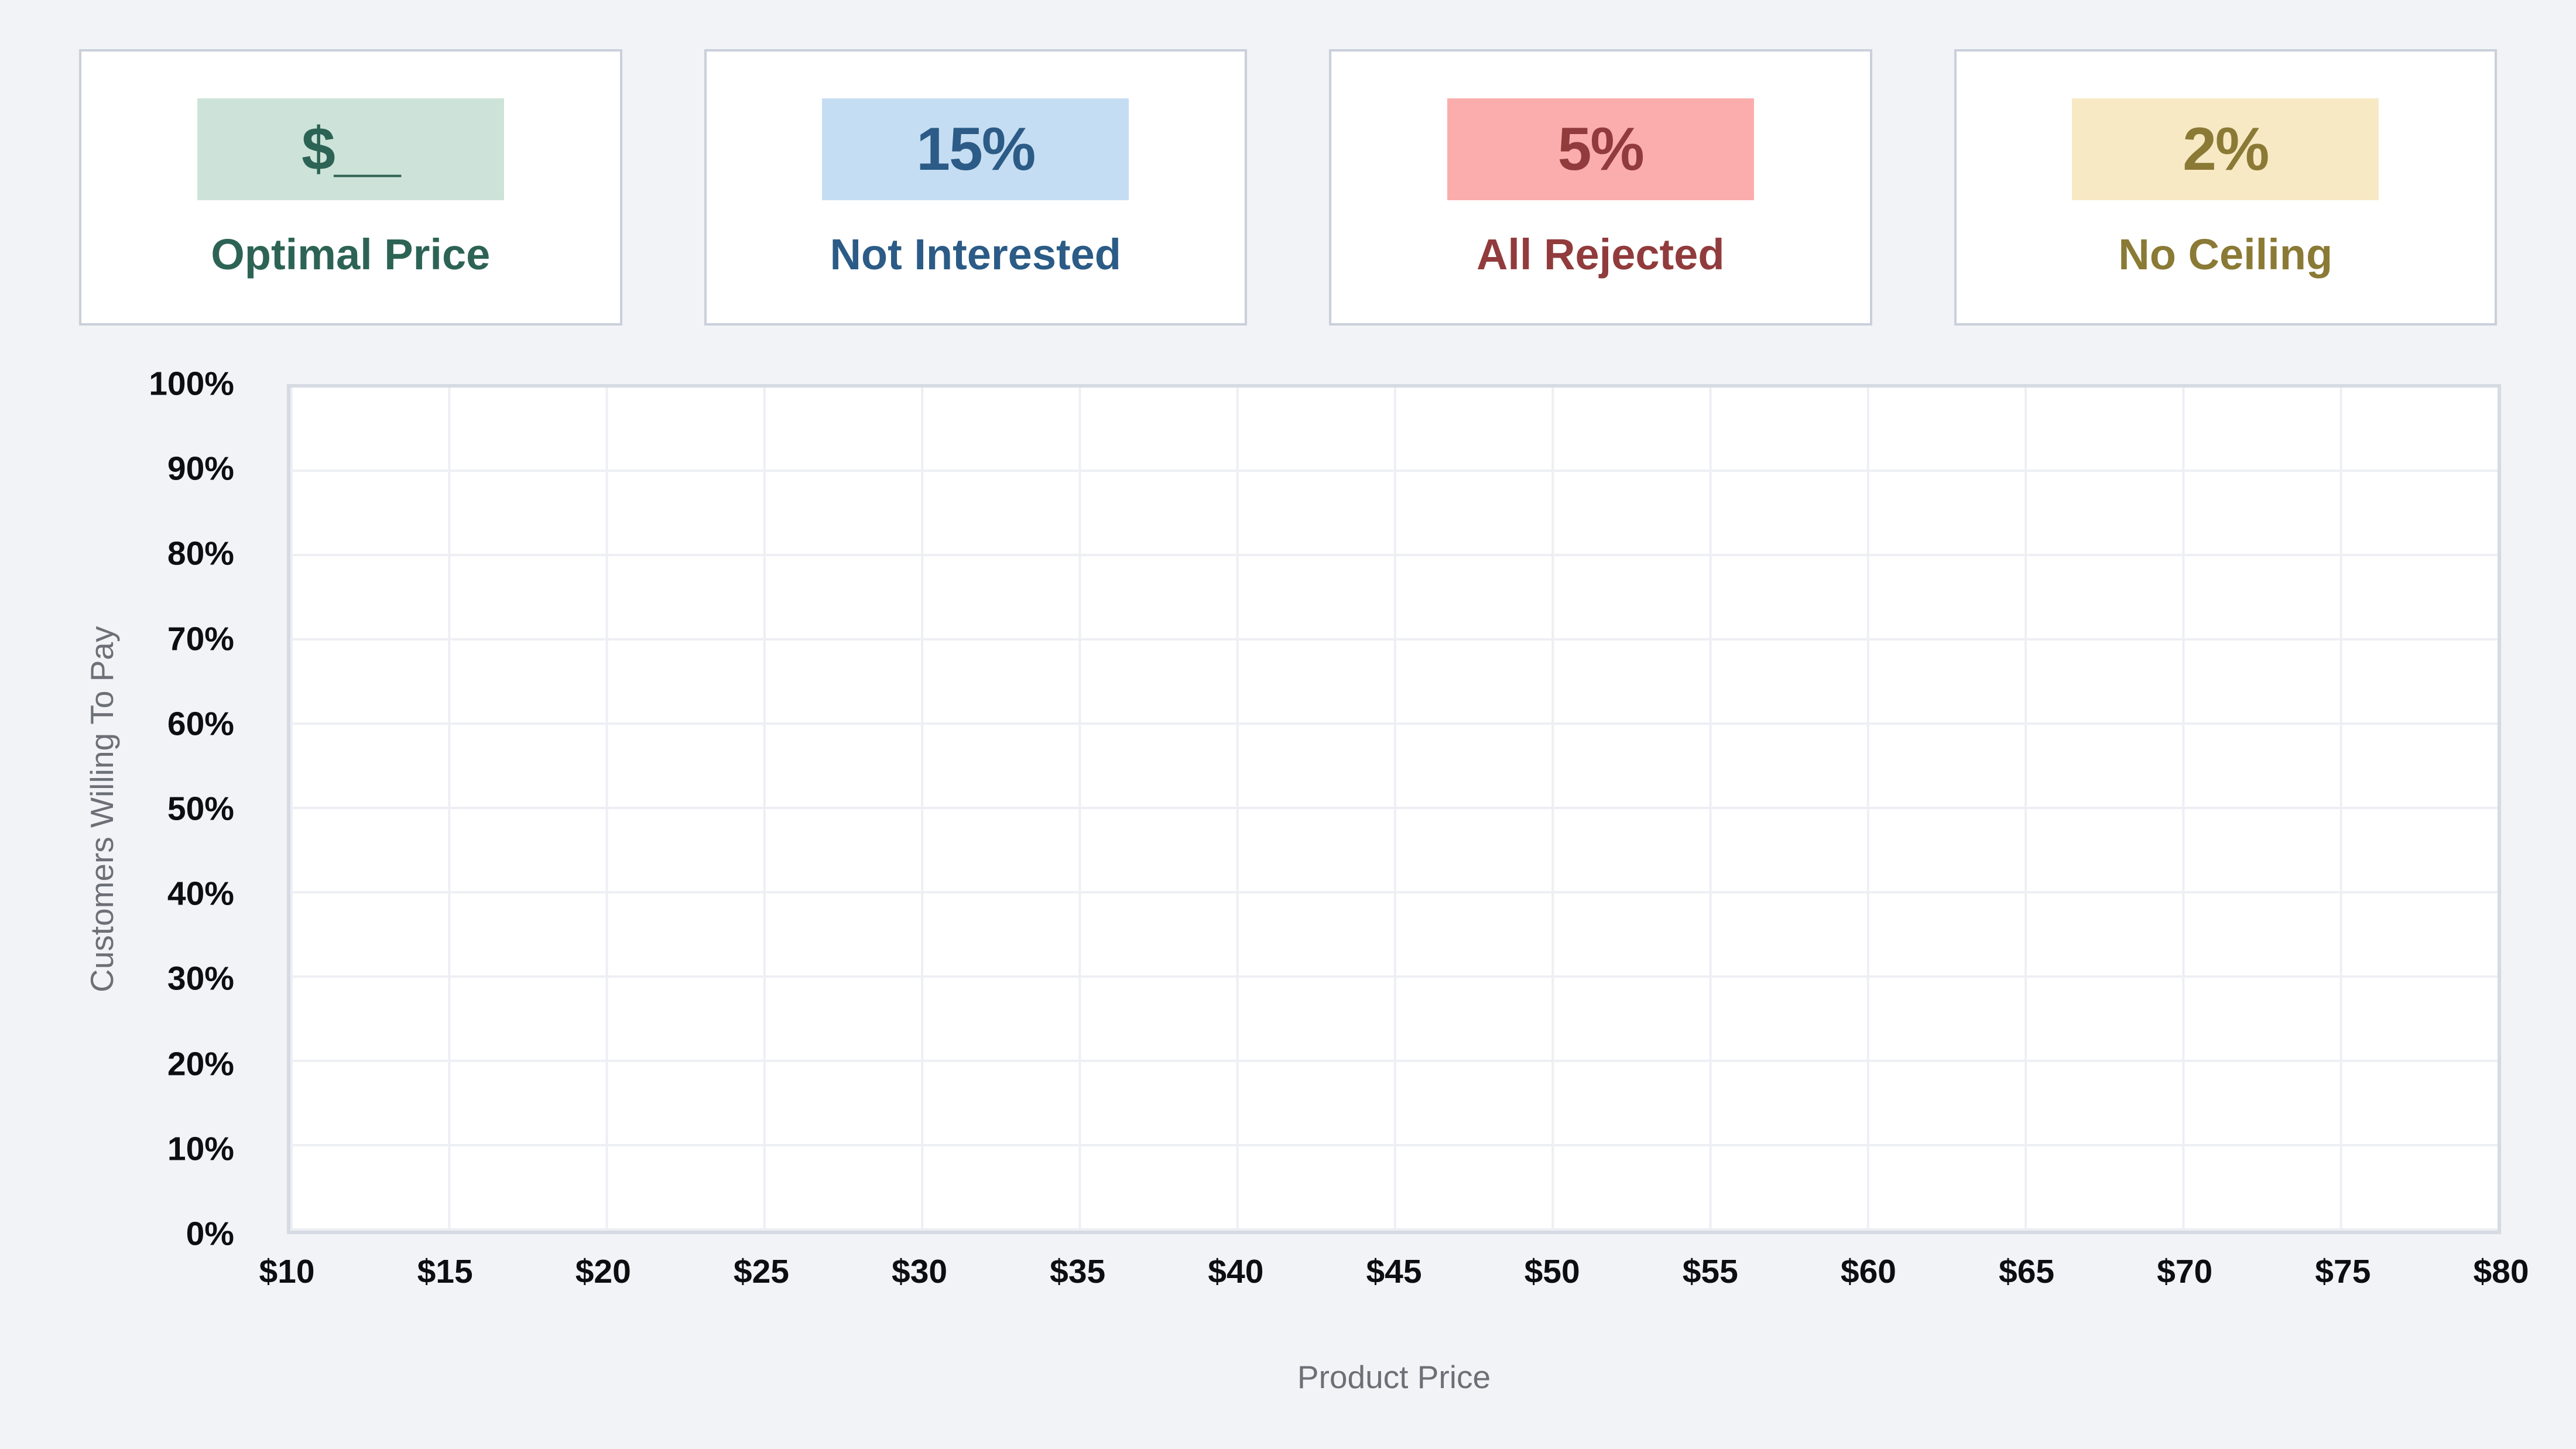 The width and height of the screenshot is (2576, 1449). I want to click on stat-value-box: $__, so click(350, 149).